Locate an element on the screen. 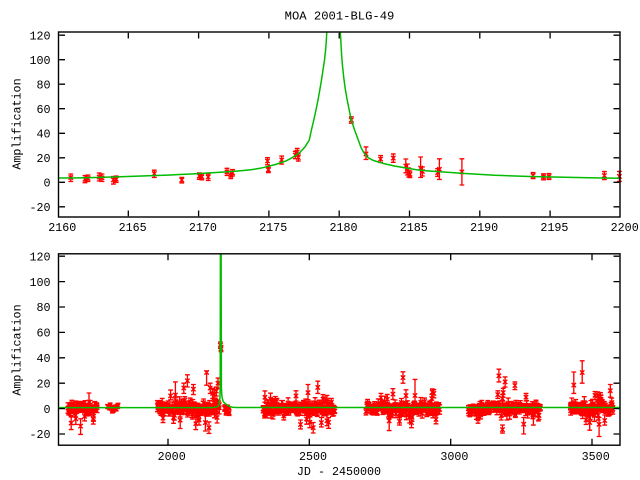  svg-text: 2190 is located at coordinates (484, 228).